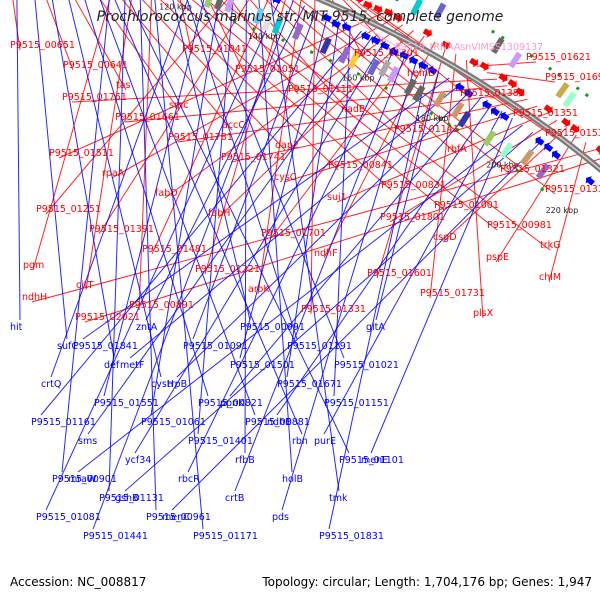  Describe the element at coordinates (189, 479) in the screenshot. I see `gene-label: rbcR` at that location.